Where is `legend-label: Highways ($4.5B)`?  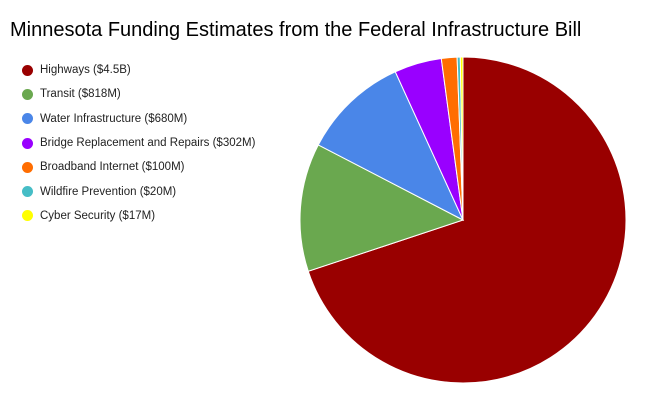 legend-label: Highways ($4.5B) is located at coordinates (85, 70).